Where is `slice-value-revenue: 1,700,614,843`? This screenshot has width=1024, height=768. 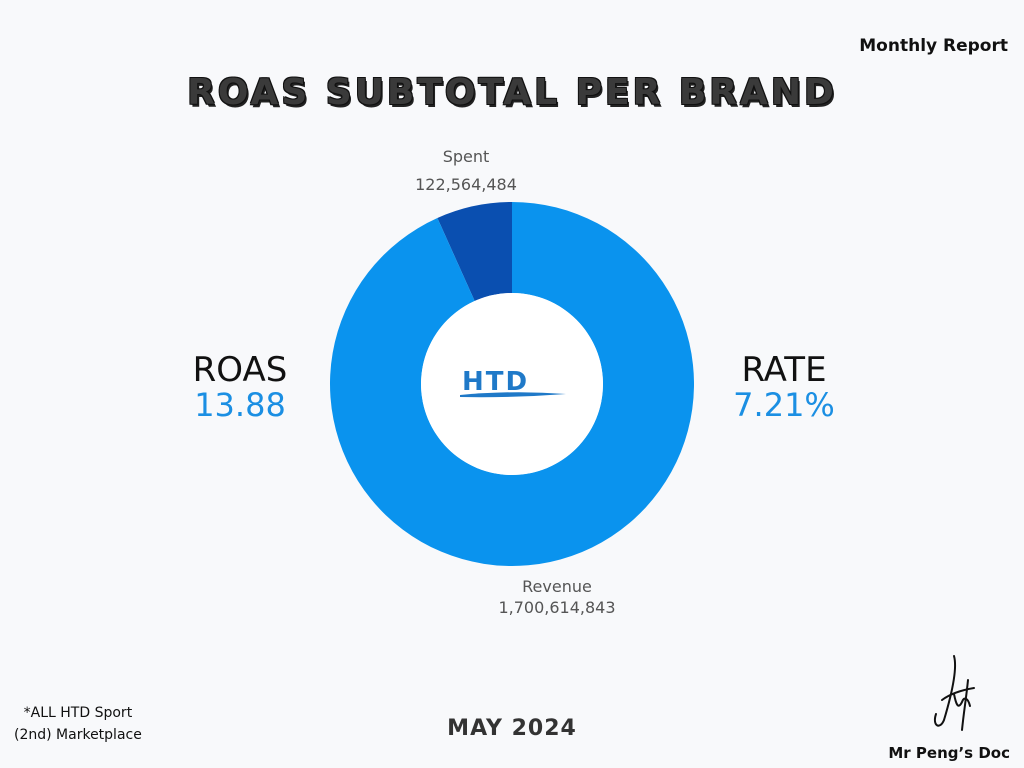 slice-value-revenue: 1,700,614,843 is located at coordinates (556, 607).